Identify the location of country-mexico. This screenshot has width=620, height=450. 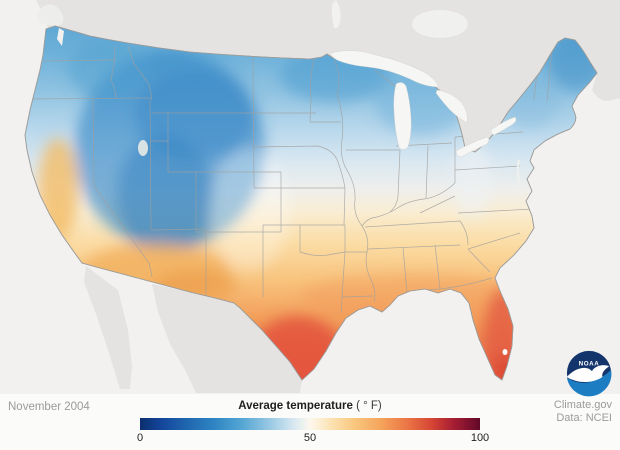
(227, 338).